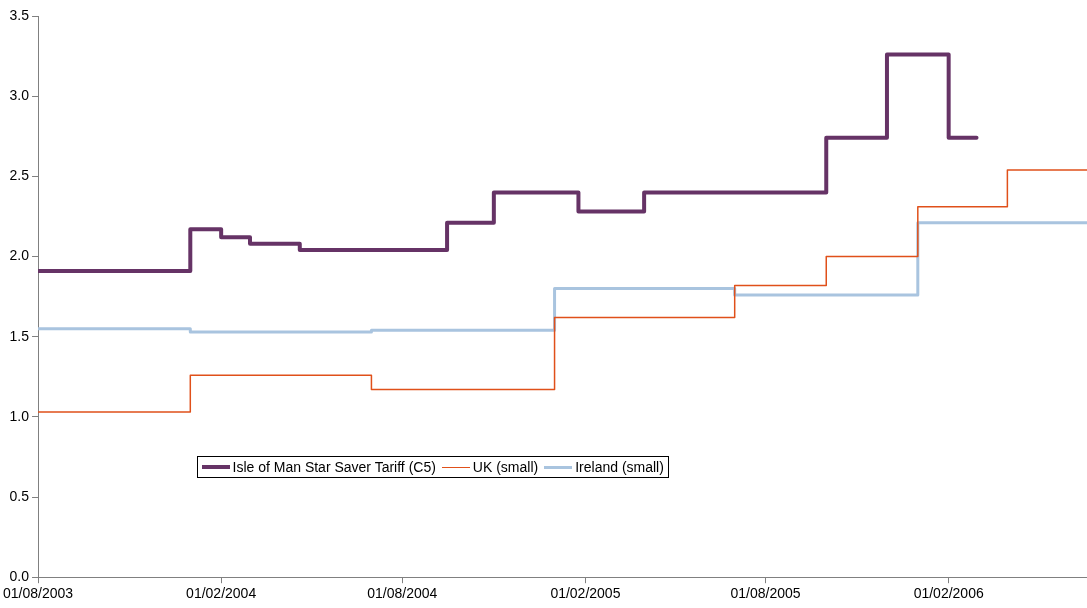  Describe the element at coordinates (19, 175) in the screenshot. I see `y-tick-label: 2.5` at that location.